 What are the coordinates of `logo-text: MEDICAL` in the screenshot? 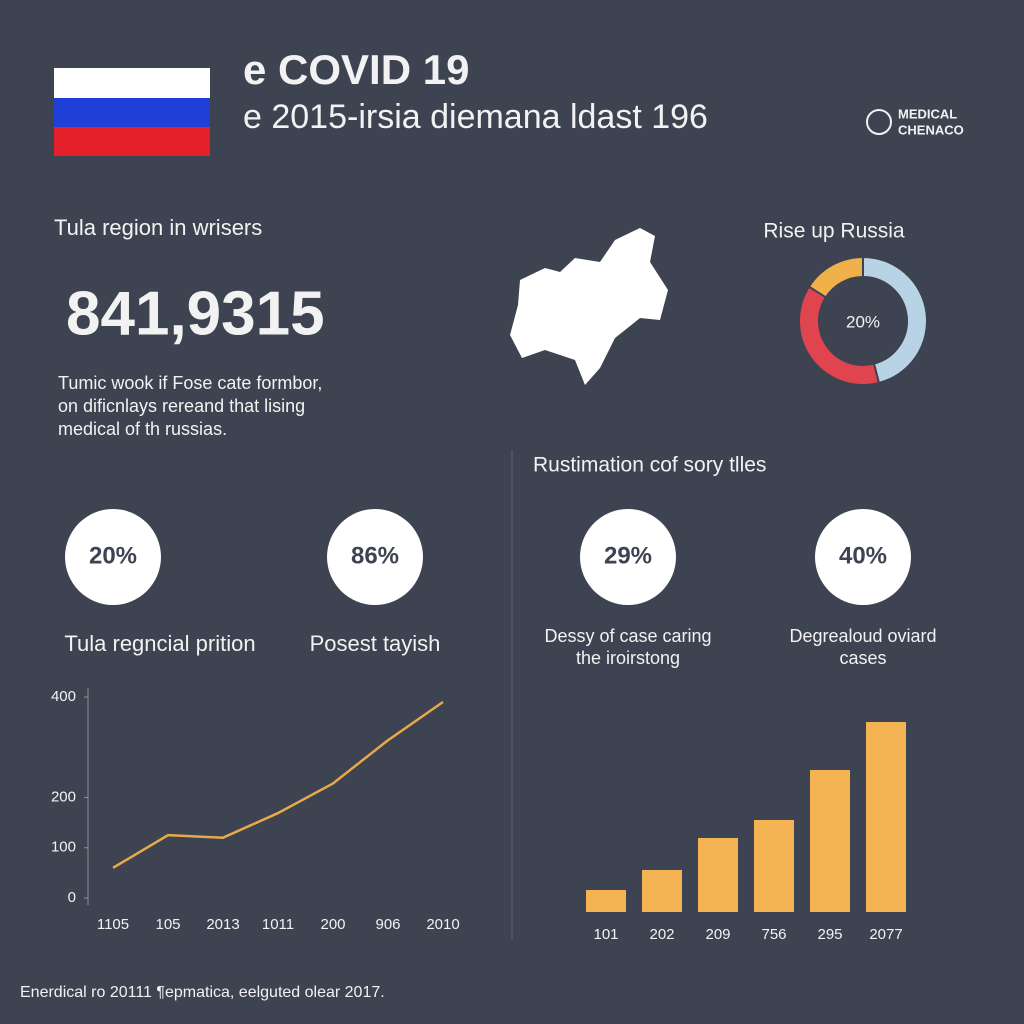 It's located at (927, 113).